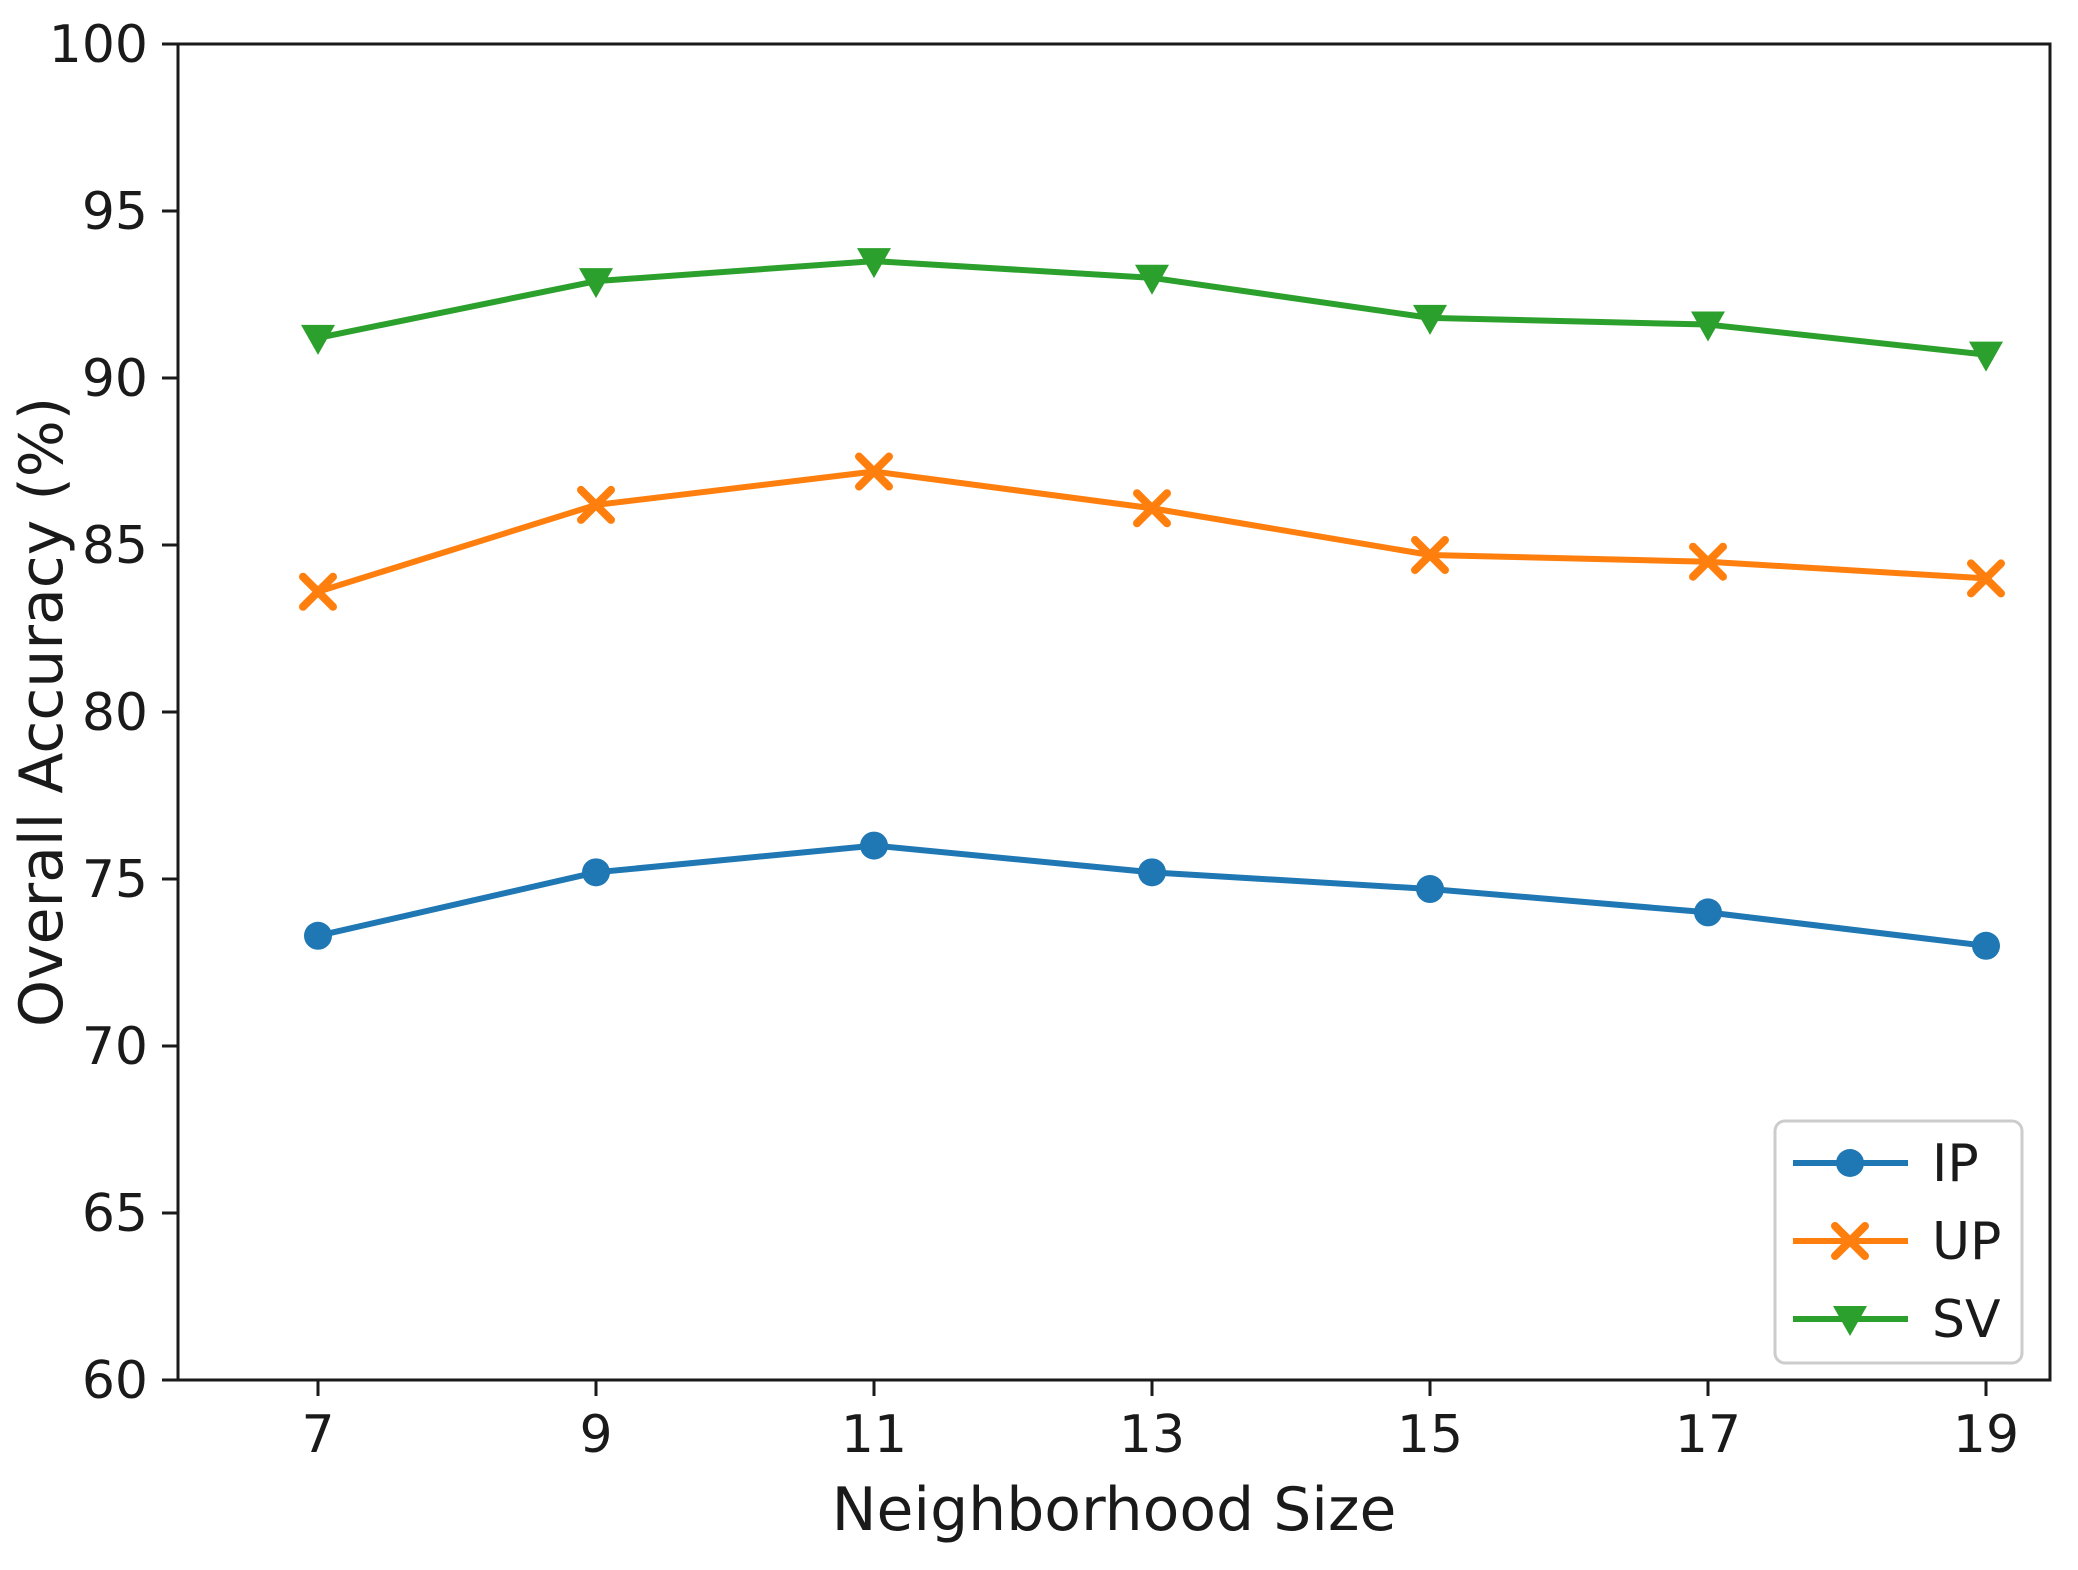 Image resolution: width=2078 pixels, height=1570 pixels. Describe the element at coordinates (115, 1214) in the screenshot. I see `y-tick-label: 65` at that location.